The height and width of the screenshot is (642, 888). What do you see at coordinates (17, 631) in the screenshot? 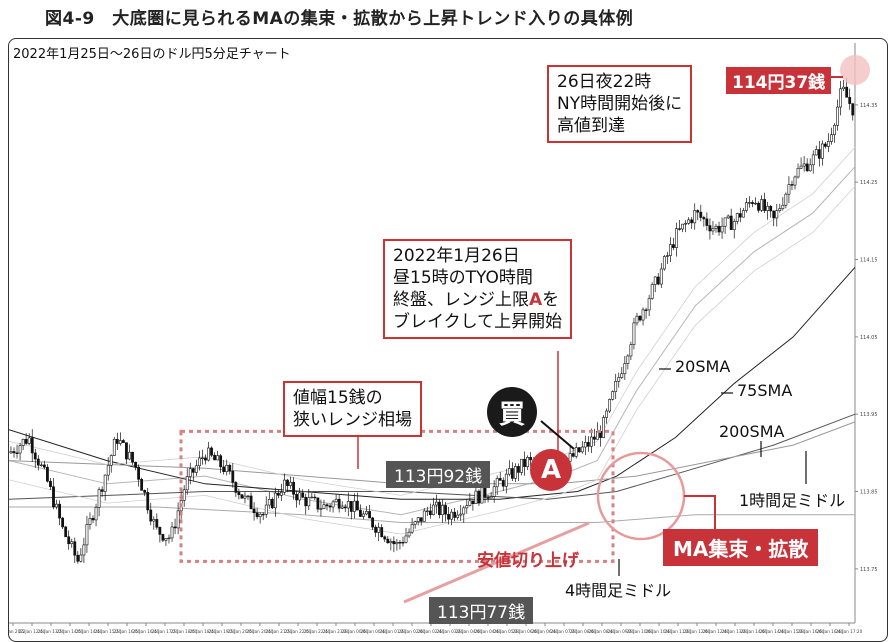
I see `x-tick-label-0: 25 Jan 2022` at bounding box center [17, 631].